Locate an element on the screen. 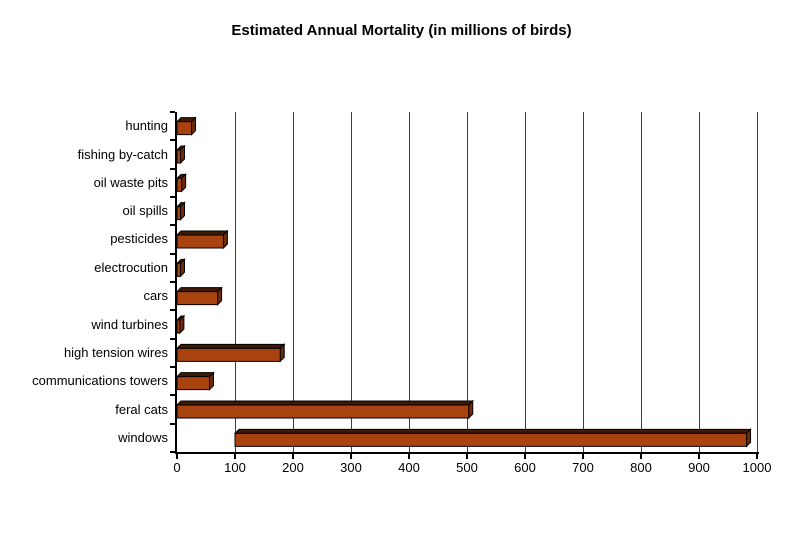 The width and height of the screenshot is (803, 535). bar-pesticides is located at coordinates (202, 239).